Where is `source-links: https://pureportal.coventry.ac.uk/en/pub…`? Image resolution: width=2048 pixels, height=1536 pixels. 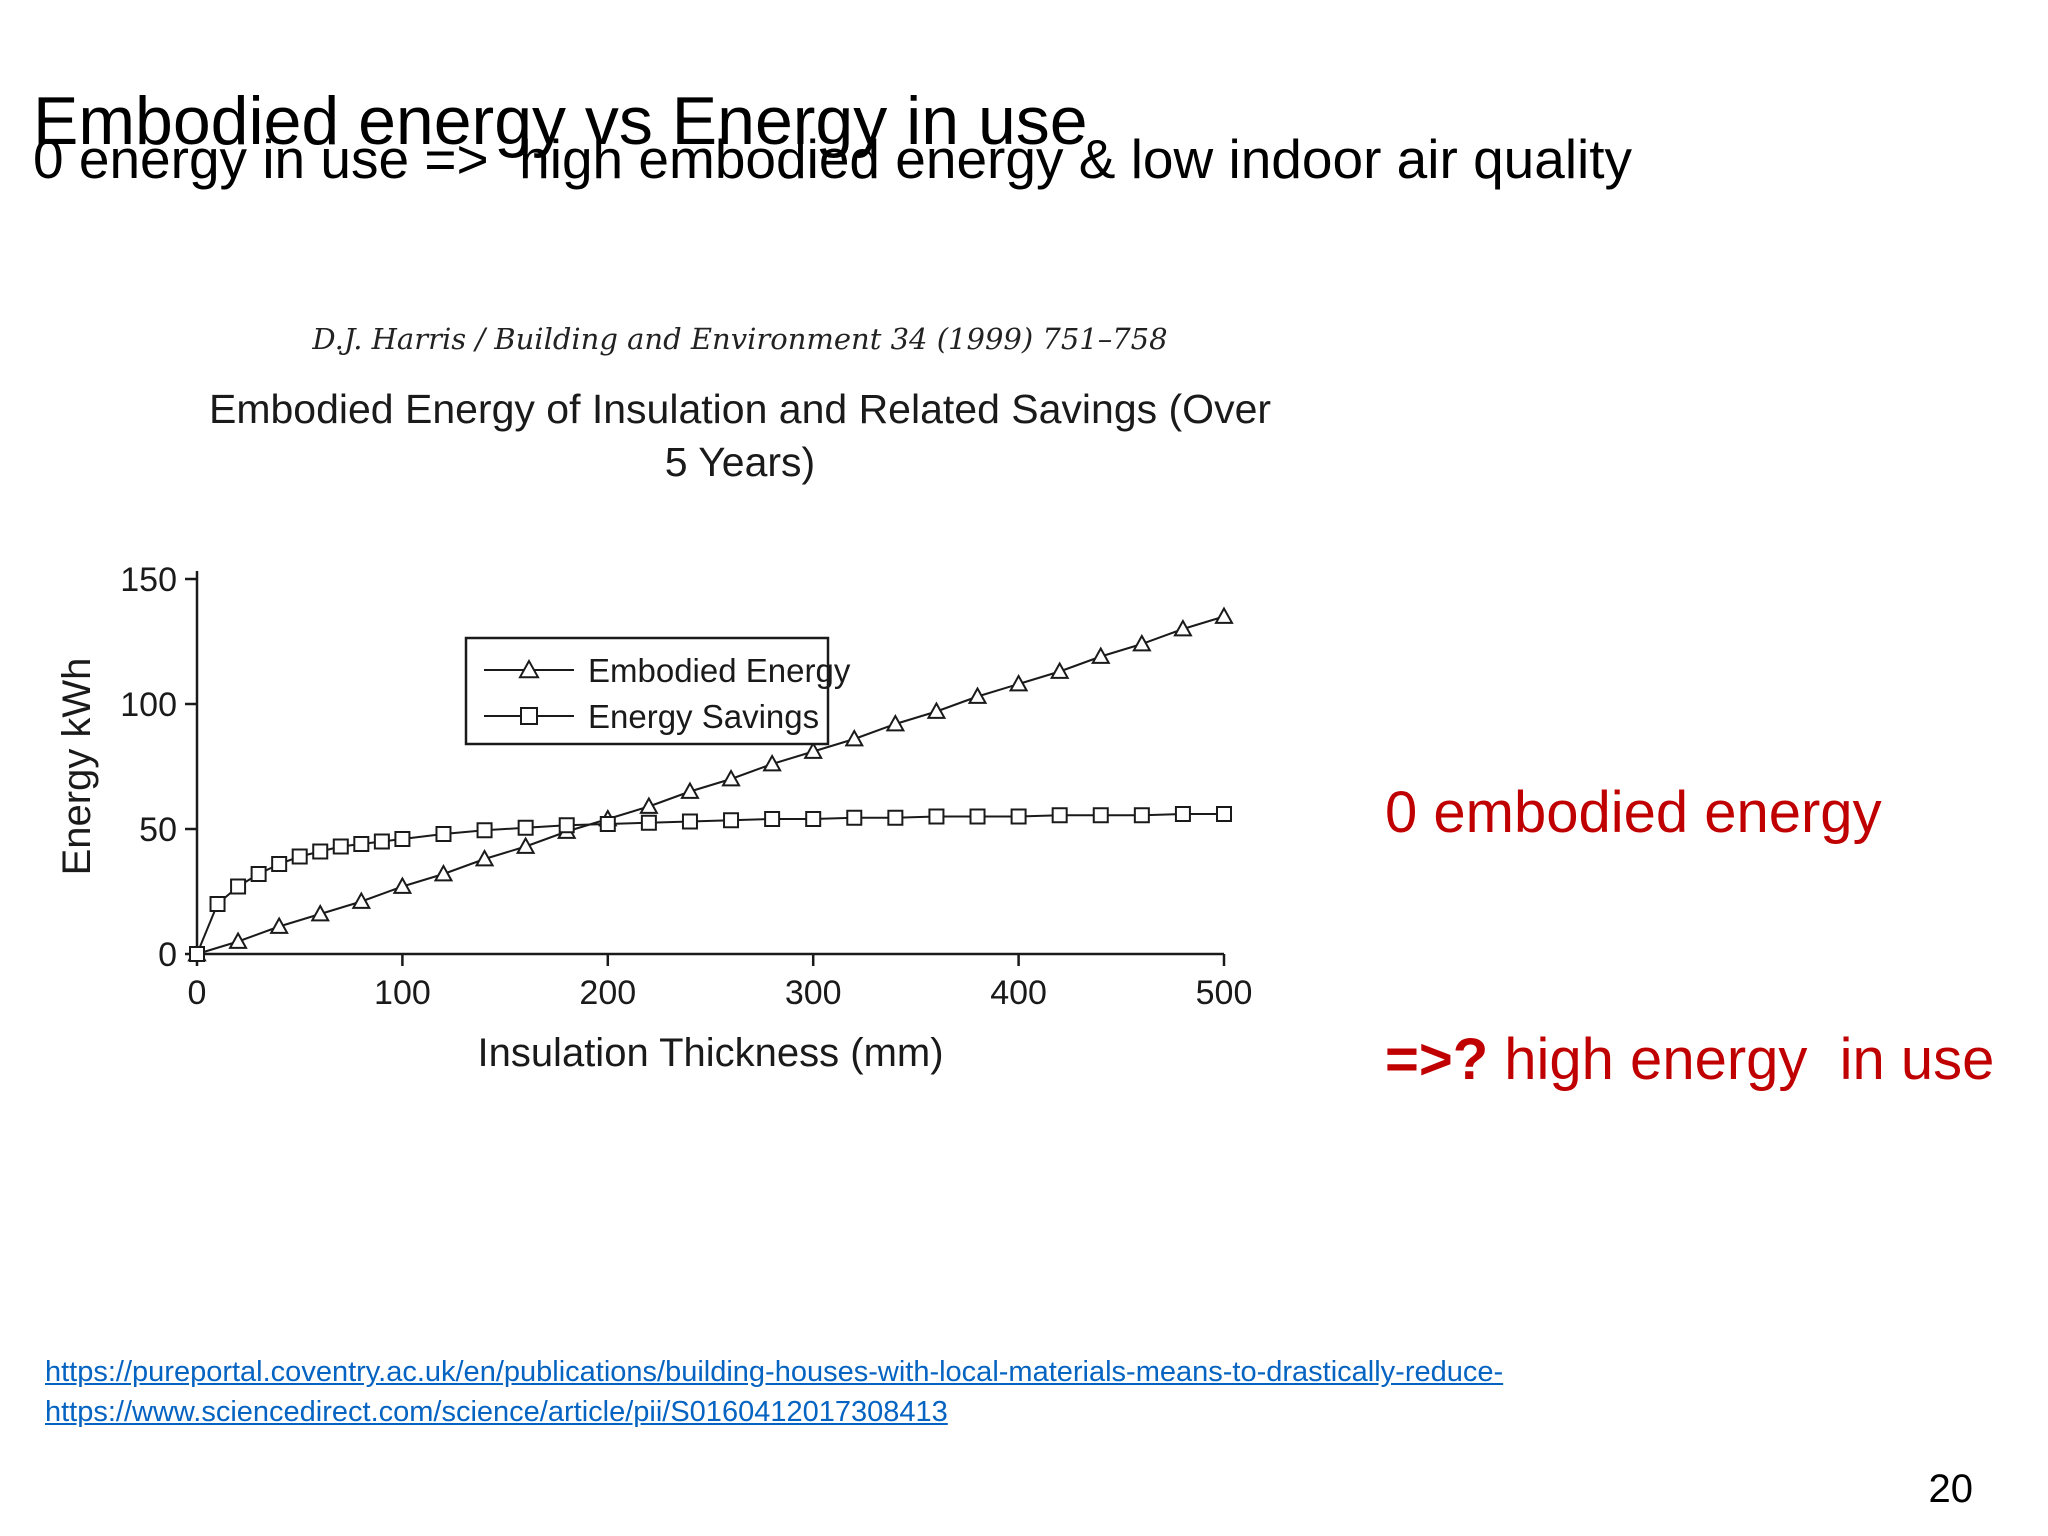
source-links: https://pureportal.coventry.ac.uk/en/pub… is located at coordinates (774, 1392).